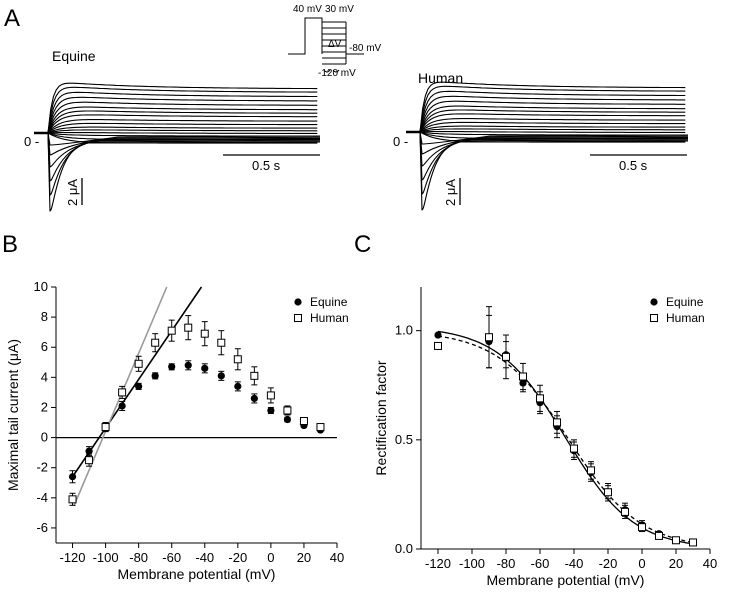 The height and width of the screenshot is (592, 746). Describe the element at coordinates (329, 318) in the screenshot. I see `legend-label: Human` at that location.